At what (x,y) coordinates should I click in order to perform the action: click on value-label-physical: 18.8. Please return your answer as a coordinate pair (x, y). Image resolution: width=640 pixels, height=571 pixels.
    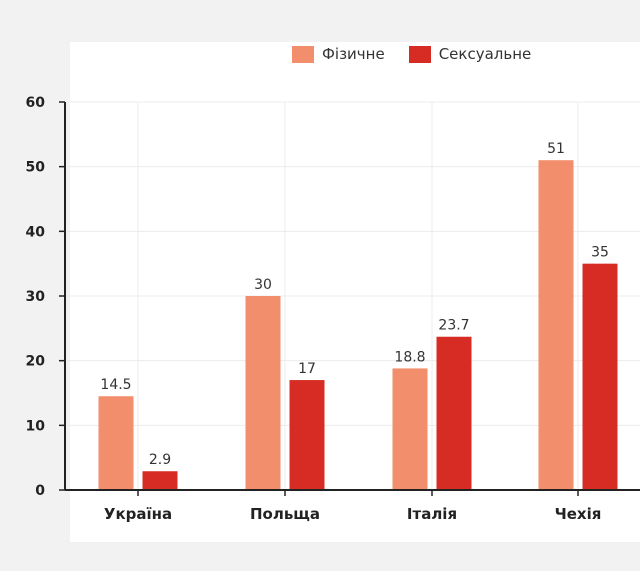
    Looking at the image, I should click on (409, 357).